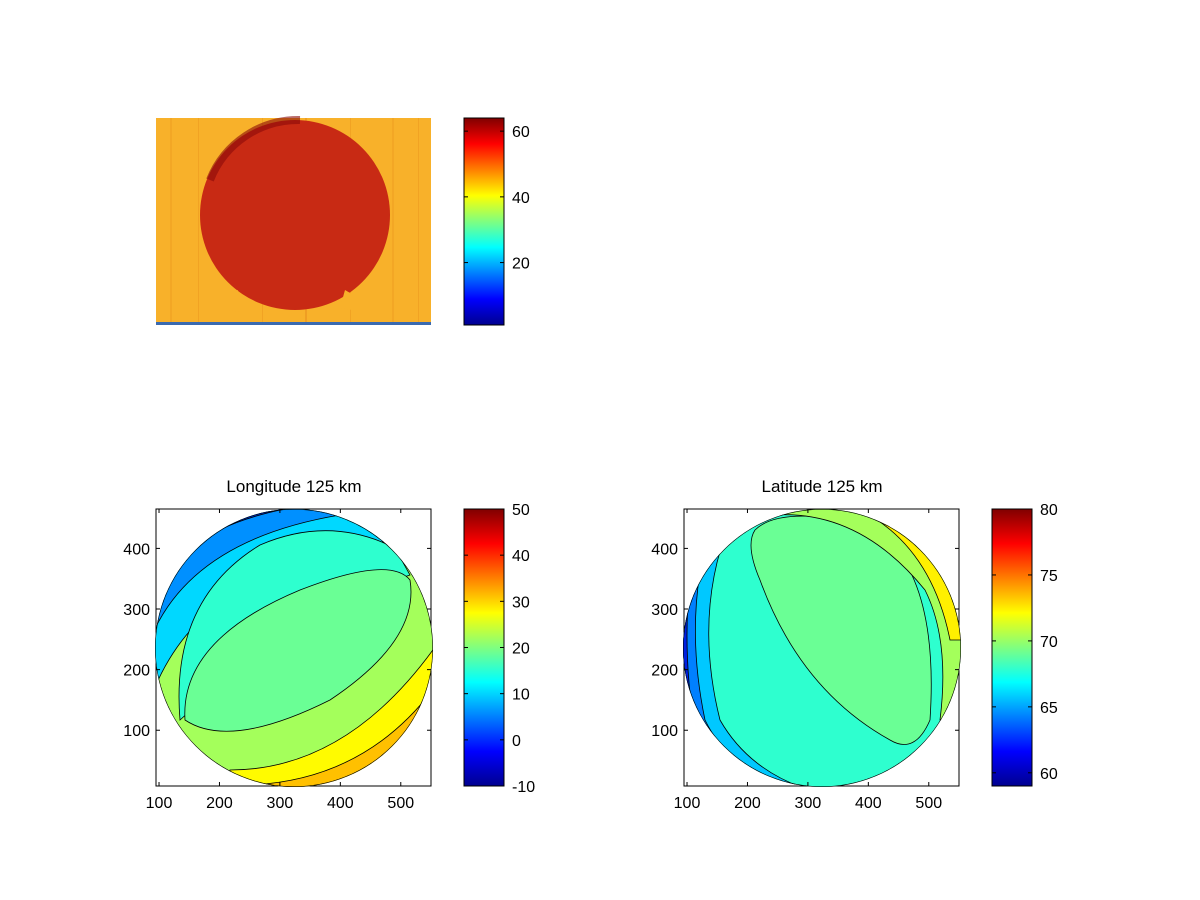 This screenshot has height=900, width=1200. What do you see at coordinates (687, 803) in the screenshot?
I see `latitude-x-tick-label: 100` at bounding box center [687, 803].